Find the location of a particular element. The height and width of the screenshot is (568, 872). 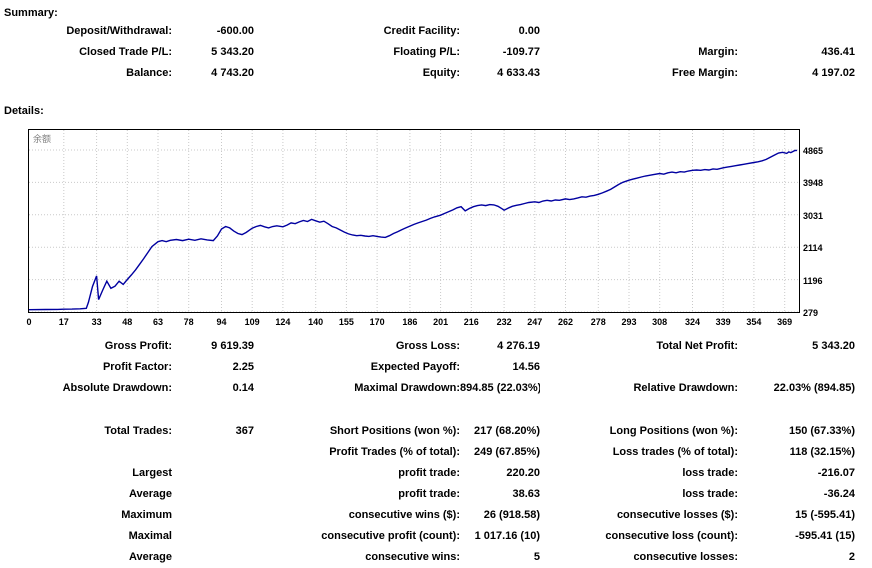

stat-value: 118 (32.15%) is located at coordinates (822, 452).